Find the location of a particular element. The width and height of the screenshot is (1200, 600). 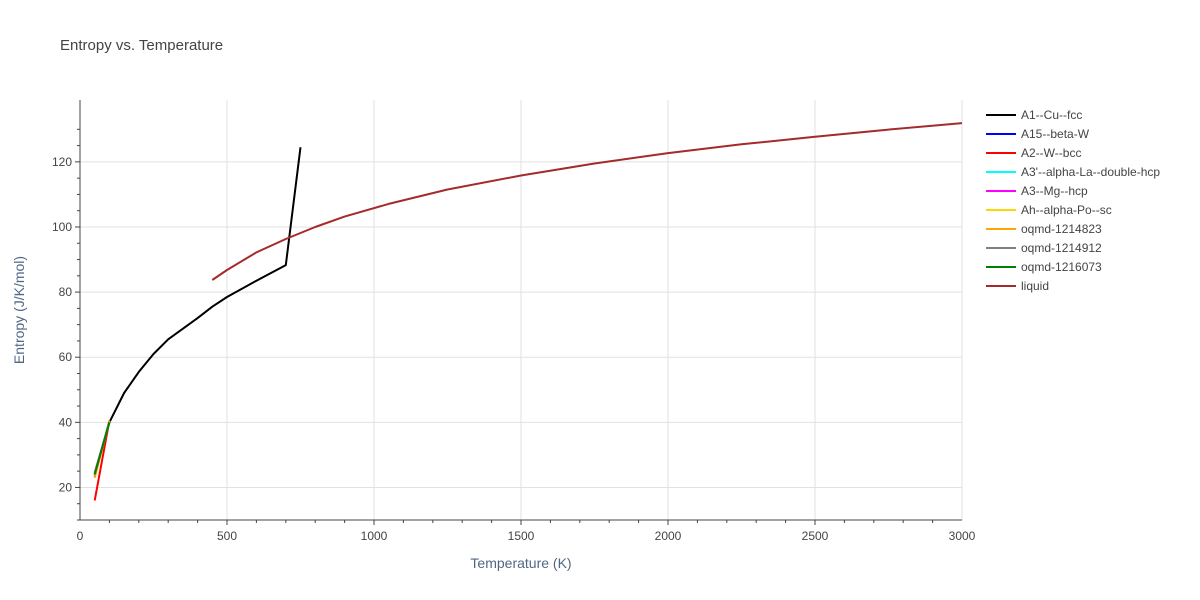

legend-item: oqmd-1214823 is located at coordinates (1044, 229).